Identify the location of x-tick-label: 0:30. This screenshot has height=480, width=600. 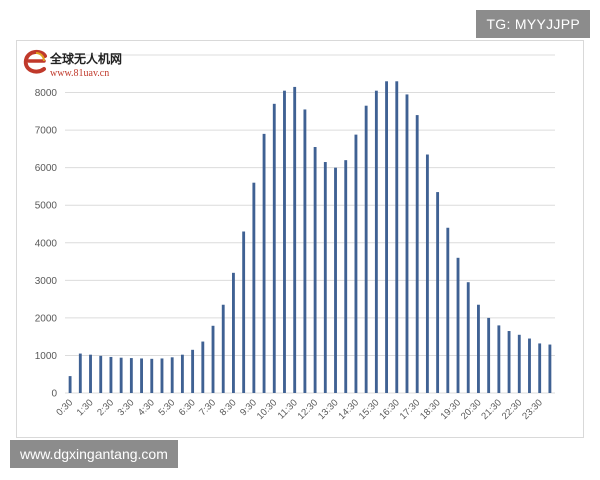
(64, 407).